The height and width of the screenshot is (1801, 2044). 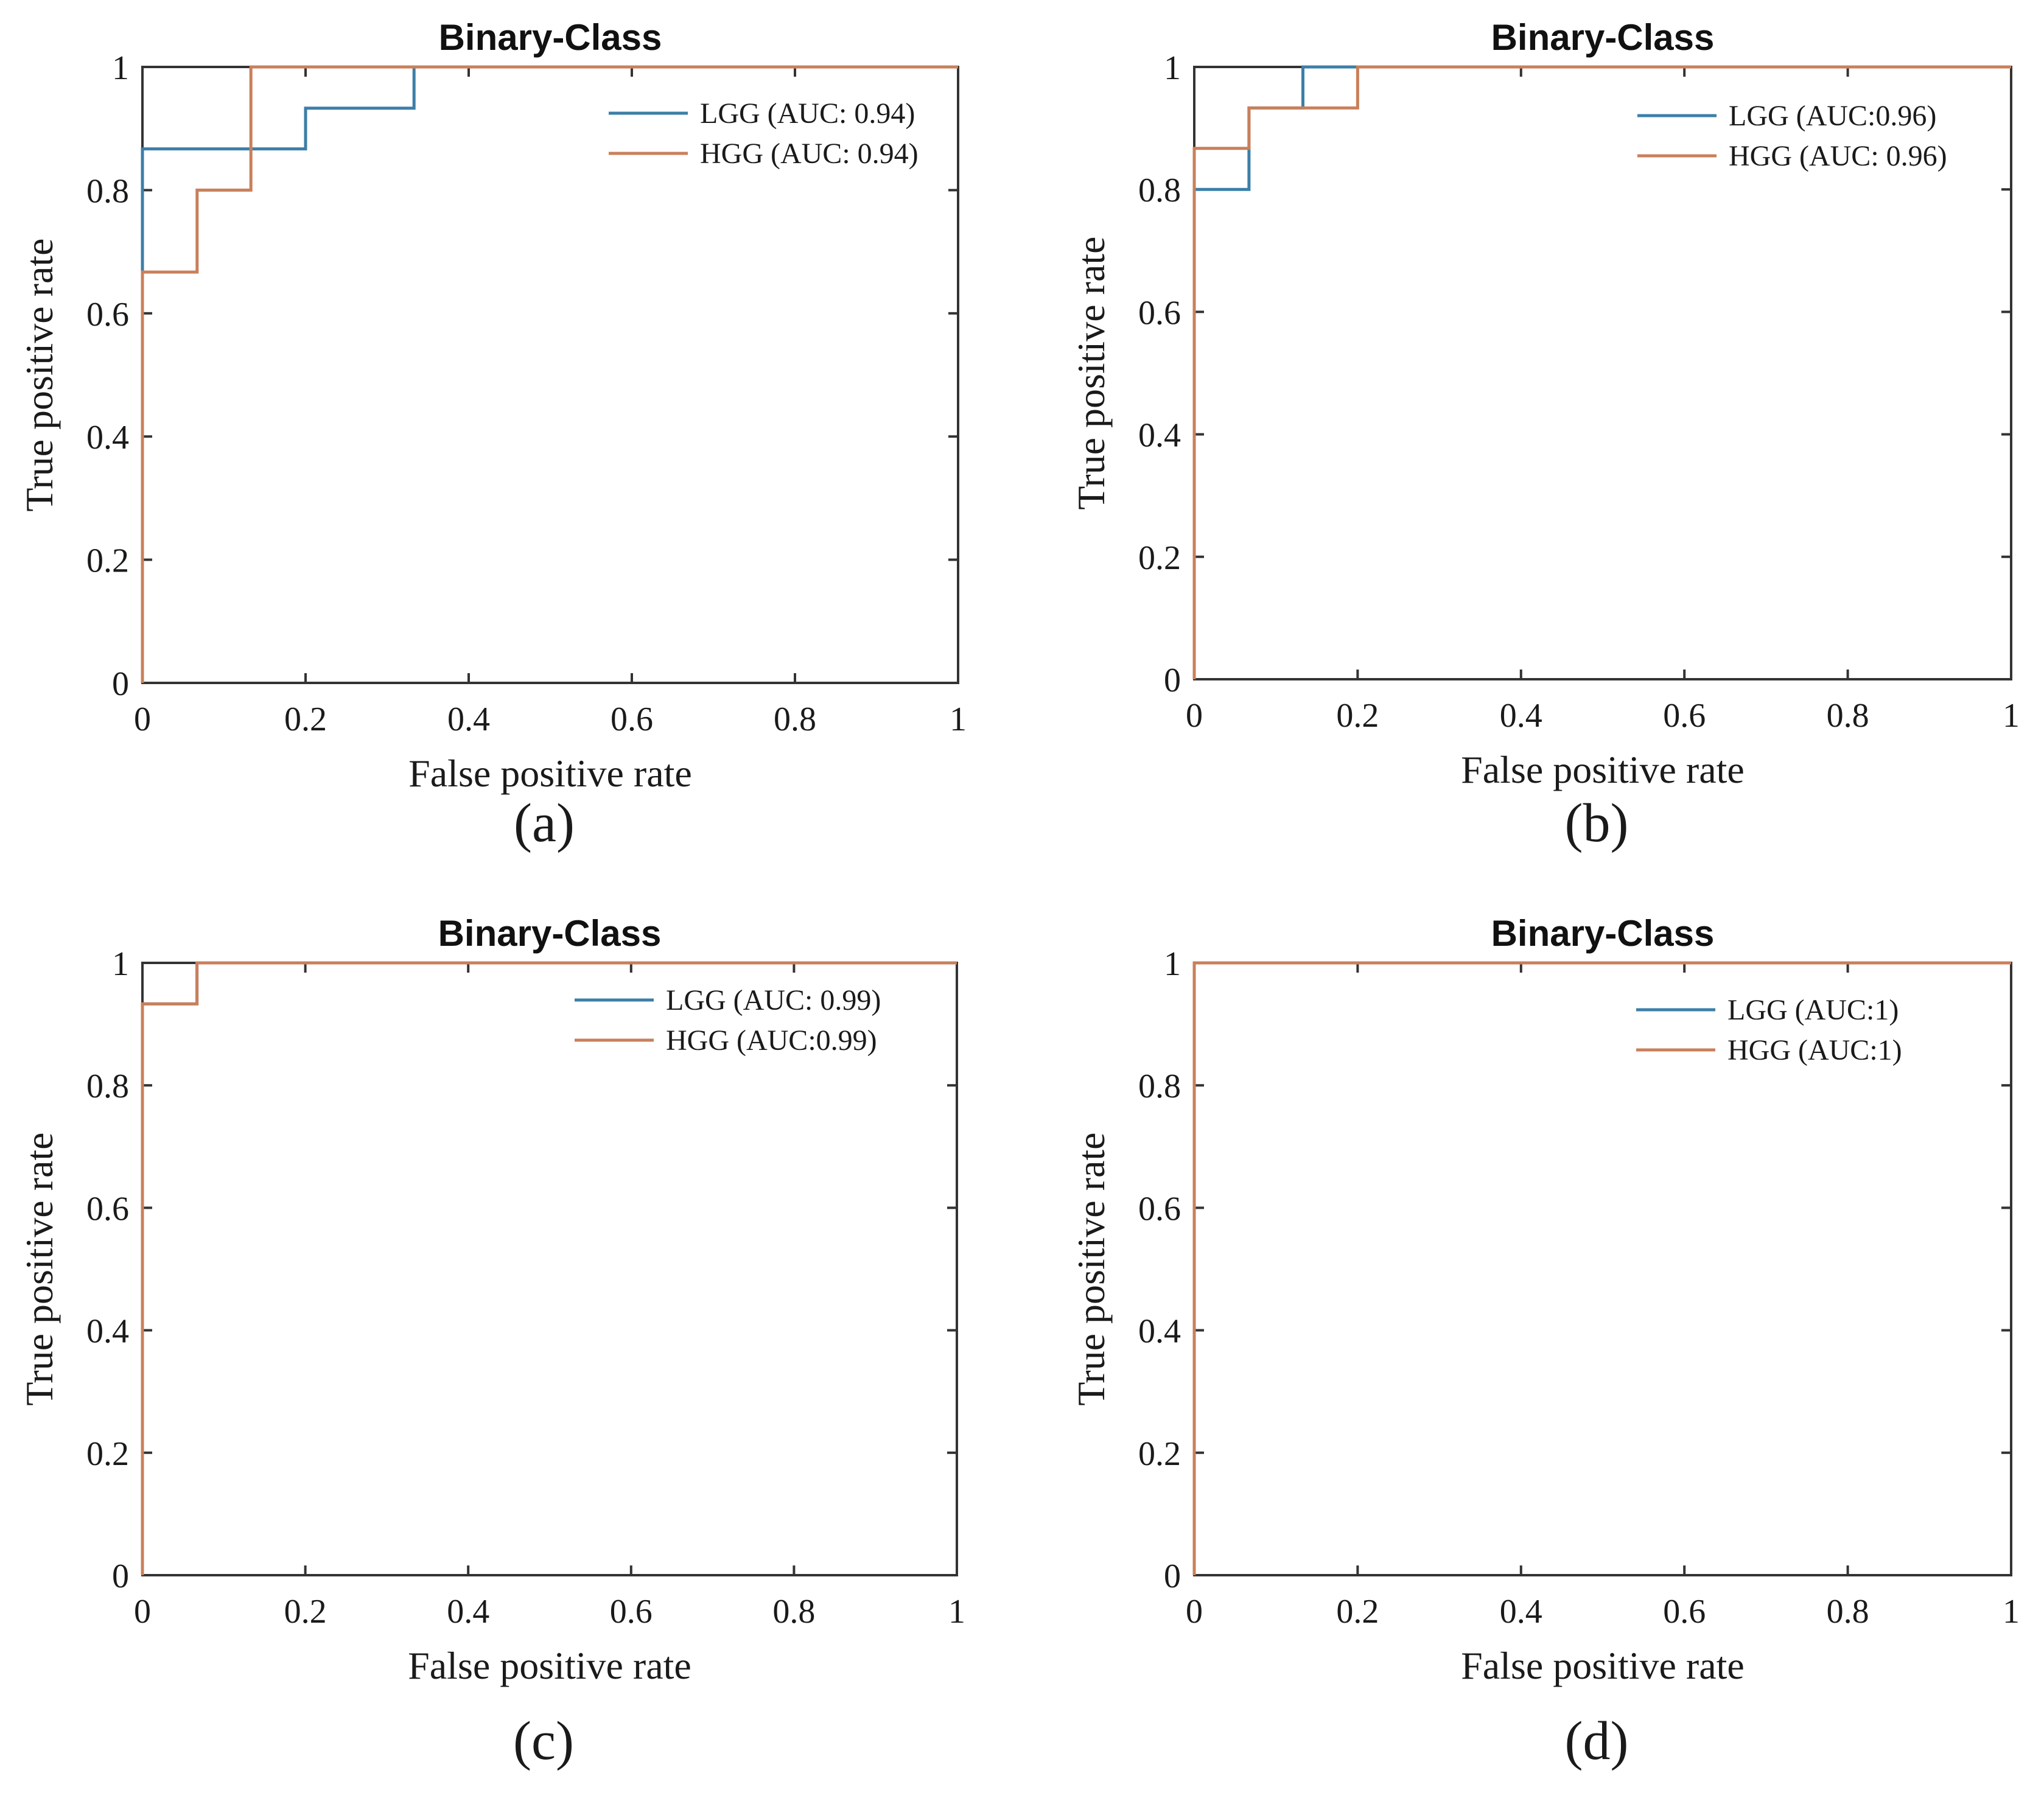 What do you see at coordinates (808, 114) in the screenshot?
I see `chart-0-legend-label-lgg: LGG (AUC: 0.94)` at bounding box center [808, 114].